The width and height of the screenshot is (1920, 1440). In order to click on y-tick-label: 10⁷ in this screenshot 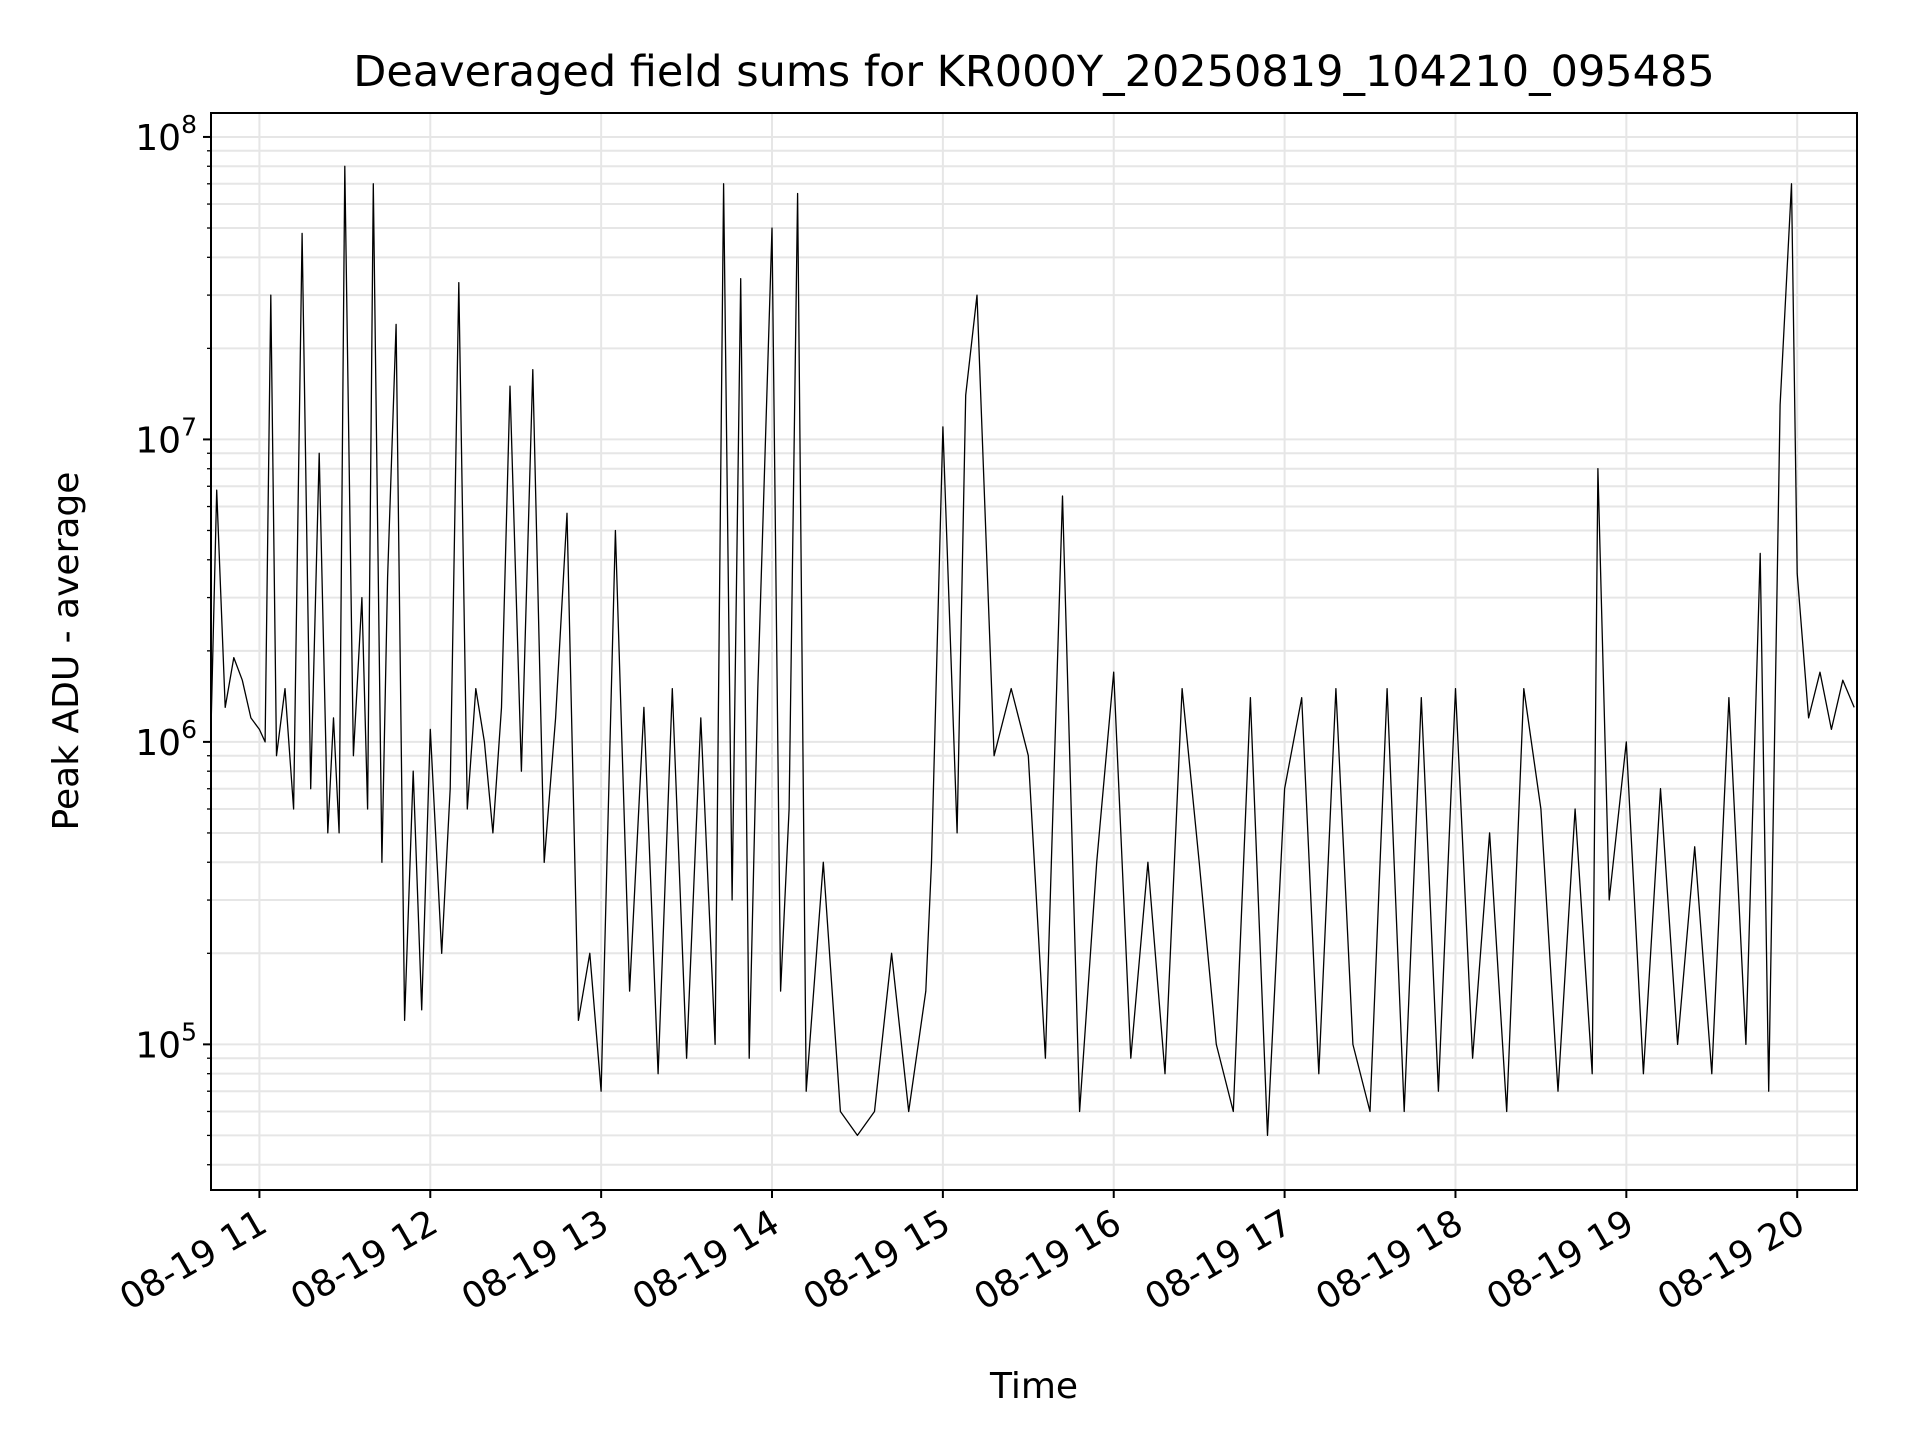, I will do `click(166, 436)`.